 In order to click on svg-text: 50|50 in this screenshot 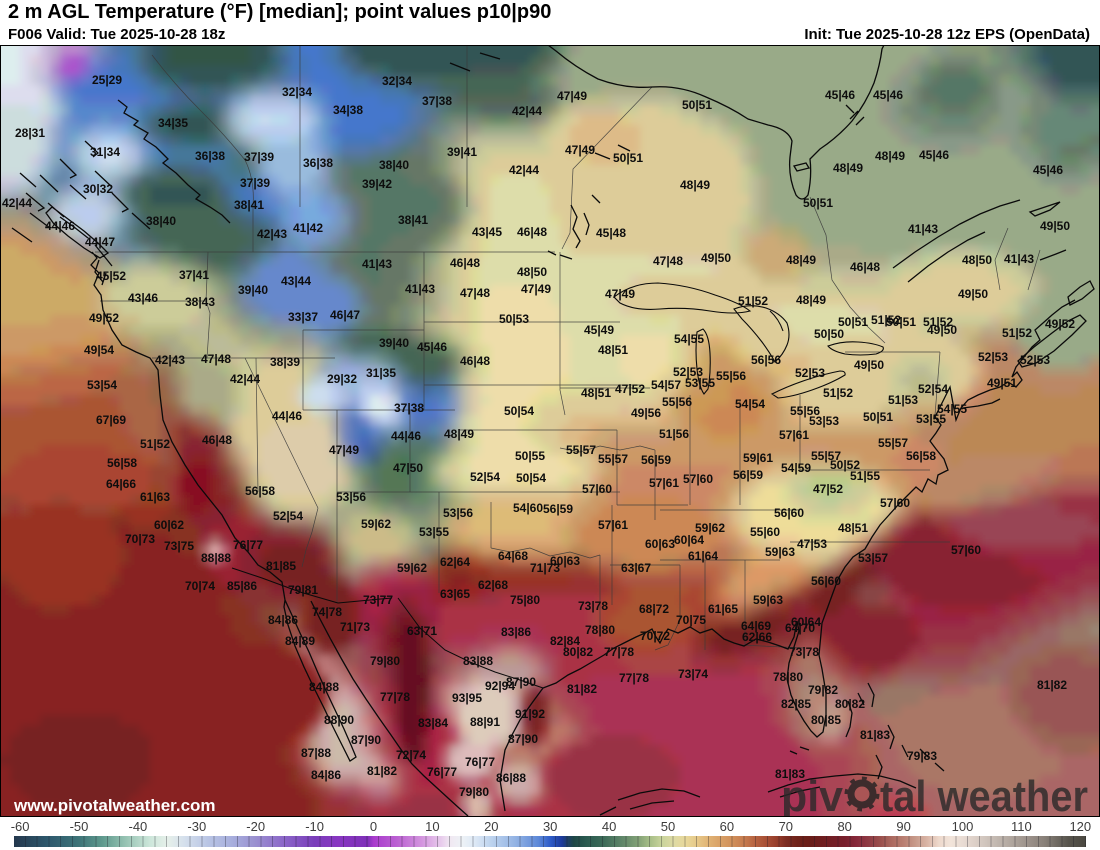, I will do `click(829, 334)`.